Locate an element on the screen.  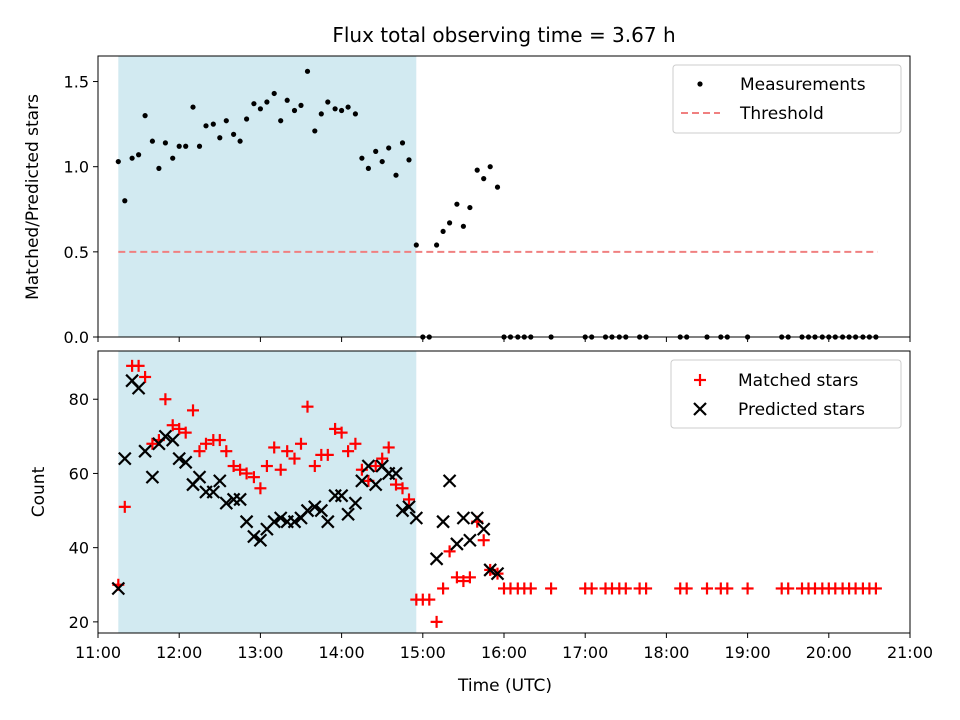
top-ytick-label: 1.0 is located at coordinates (76, 167).